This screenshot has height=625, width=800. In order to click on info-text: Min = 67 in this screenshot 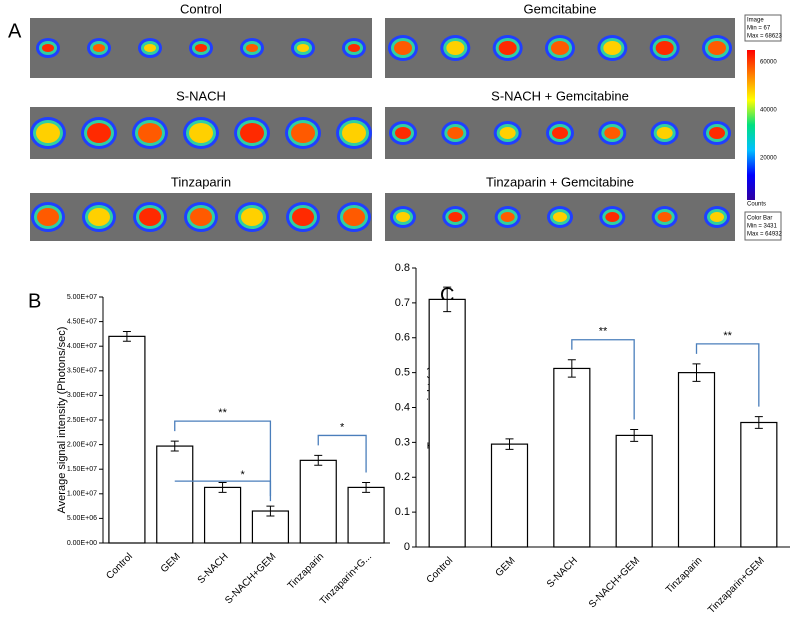, I will do `click(759, 29)`.